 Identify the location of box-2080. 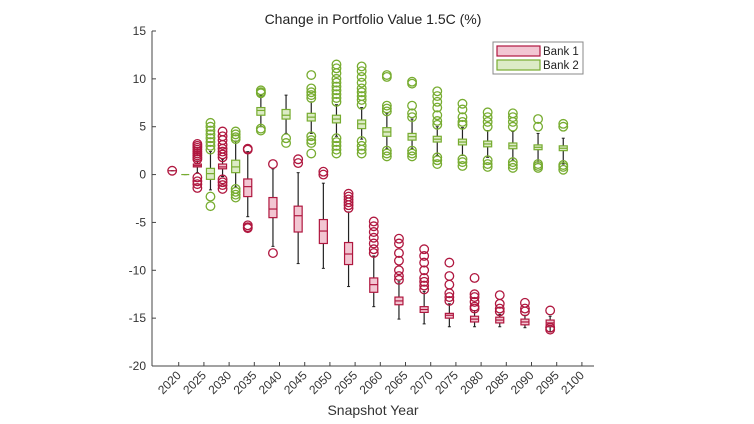
(474, 300).